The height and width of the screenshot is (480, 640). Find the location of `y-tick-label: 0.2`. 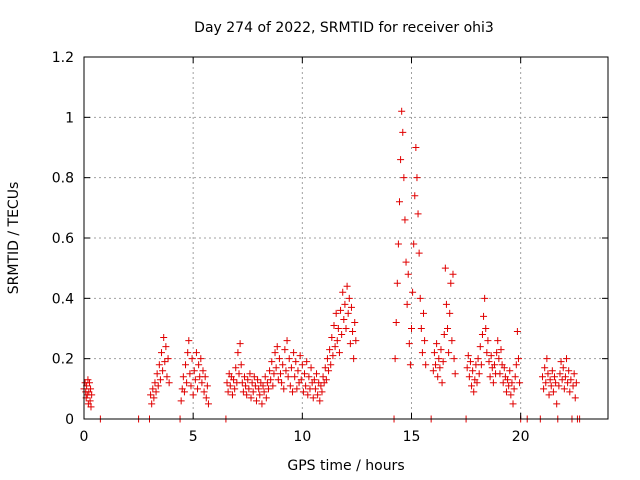

y-tick-label: 0.2 is located at coordinates (63, 360).